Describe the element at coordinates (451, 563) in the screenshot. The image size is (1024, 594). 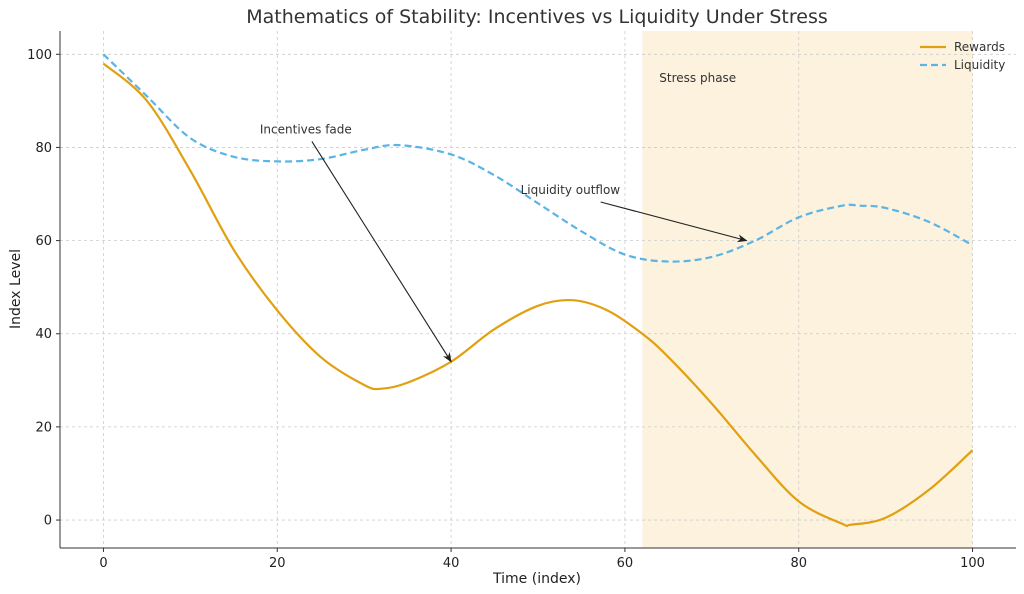
I see `x-tick-label: 40` at that location.